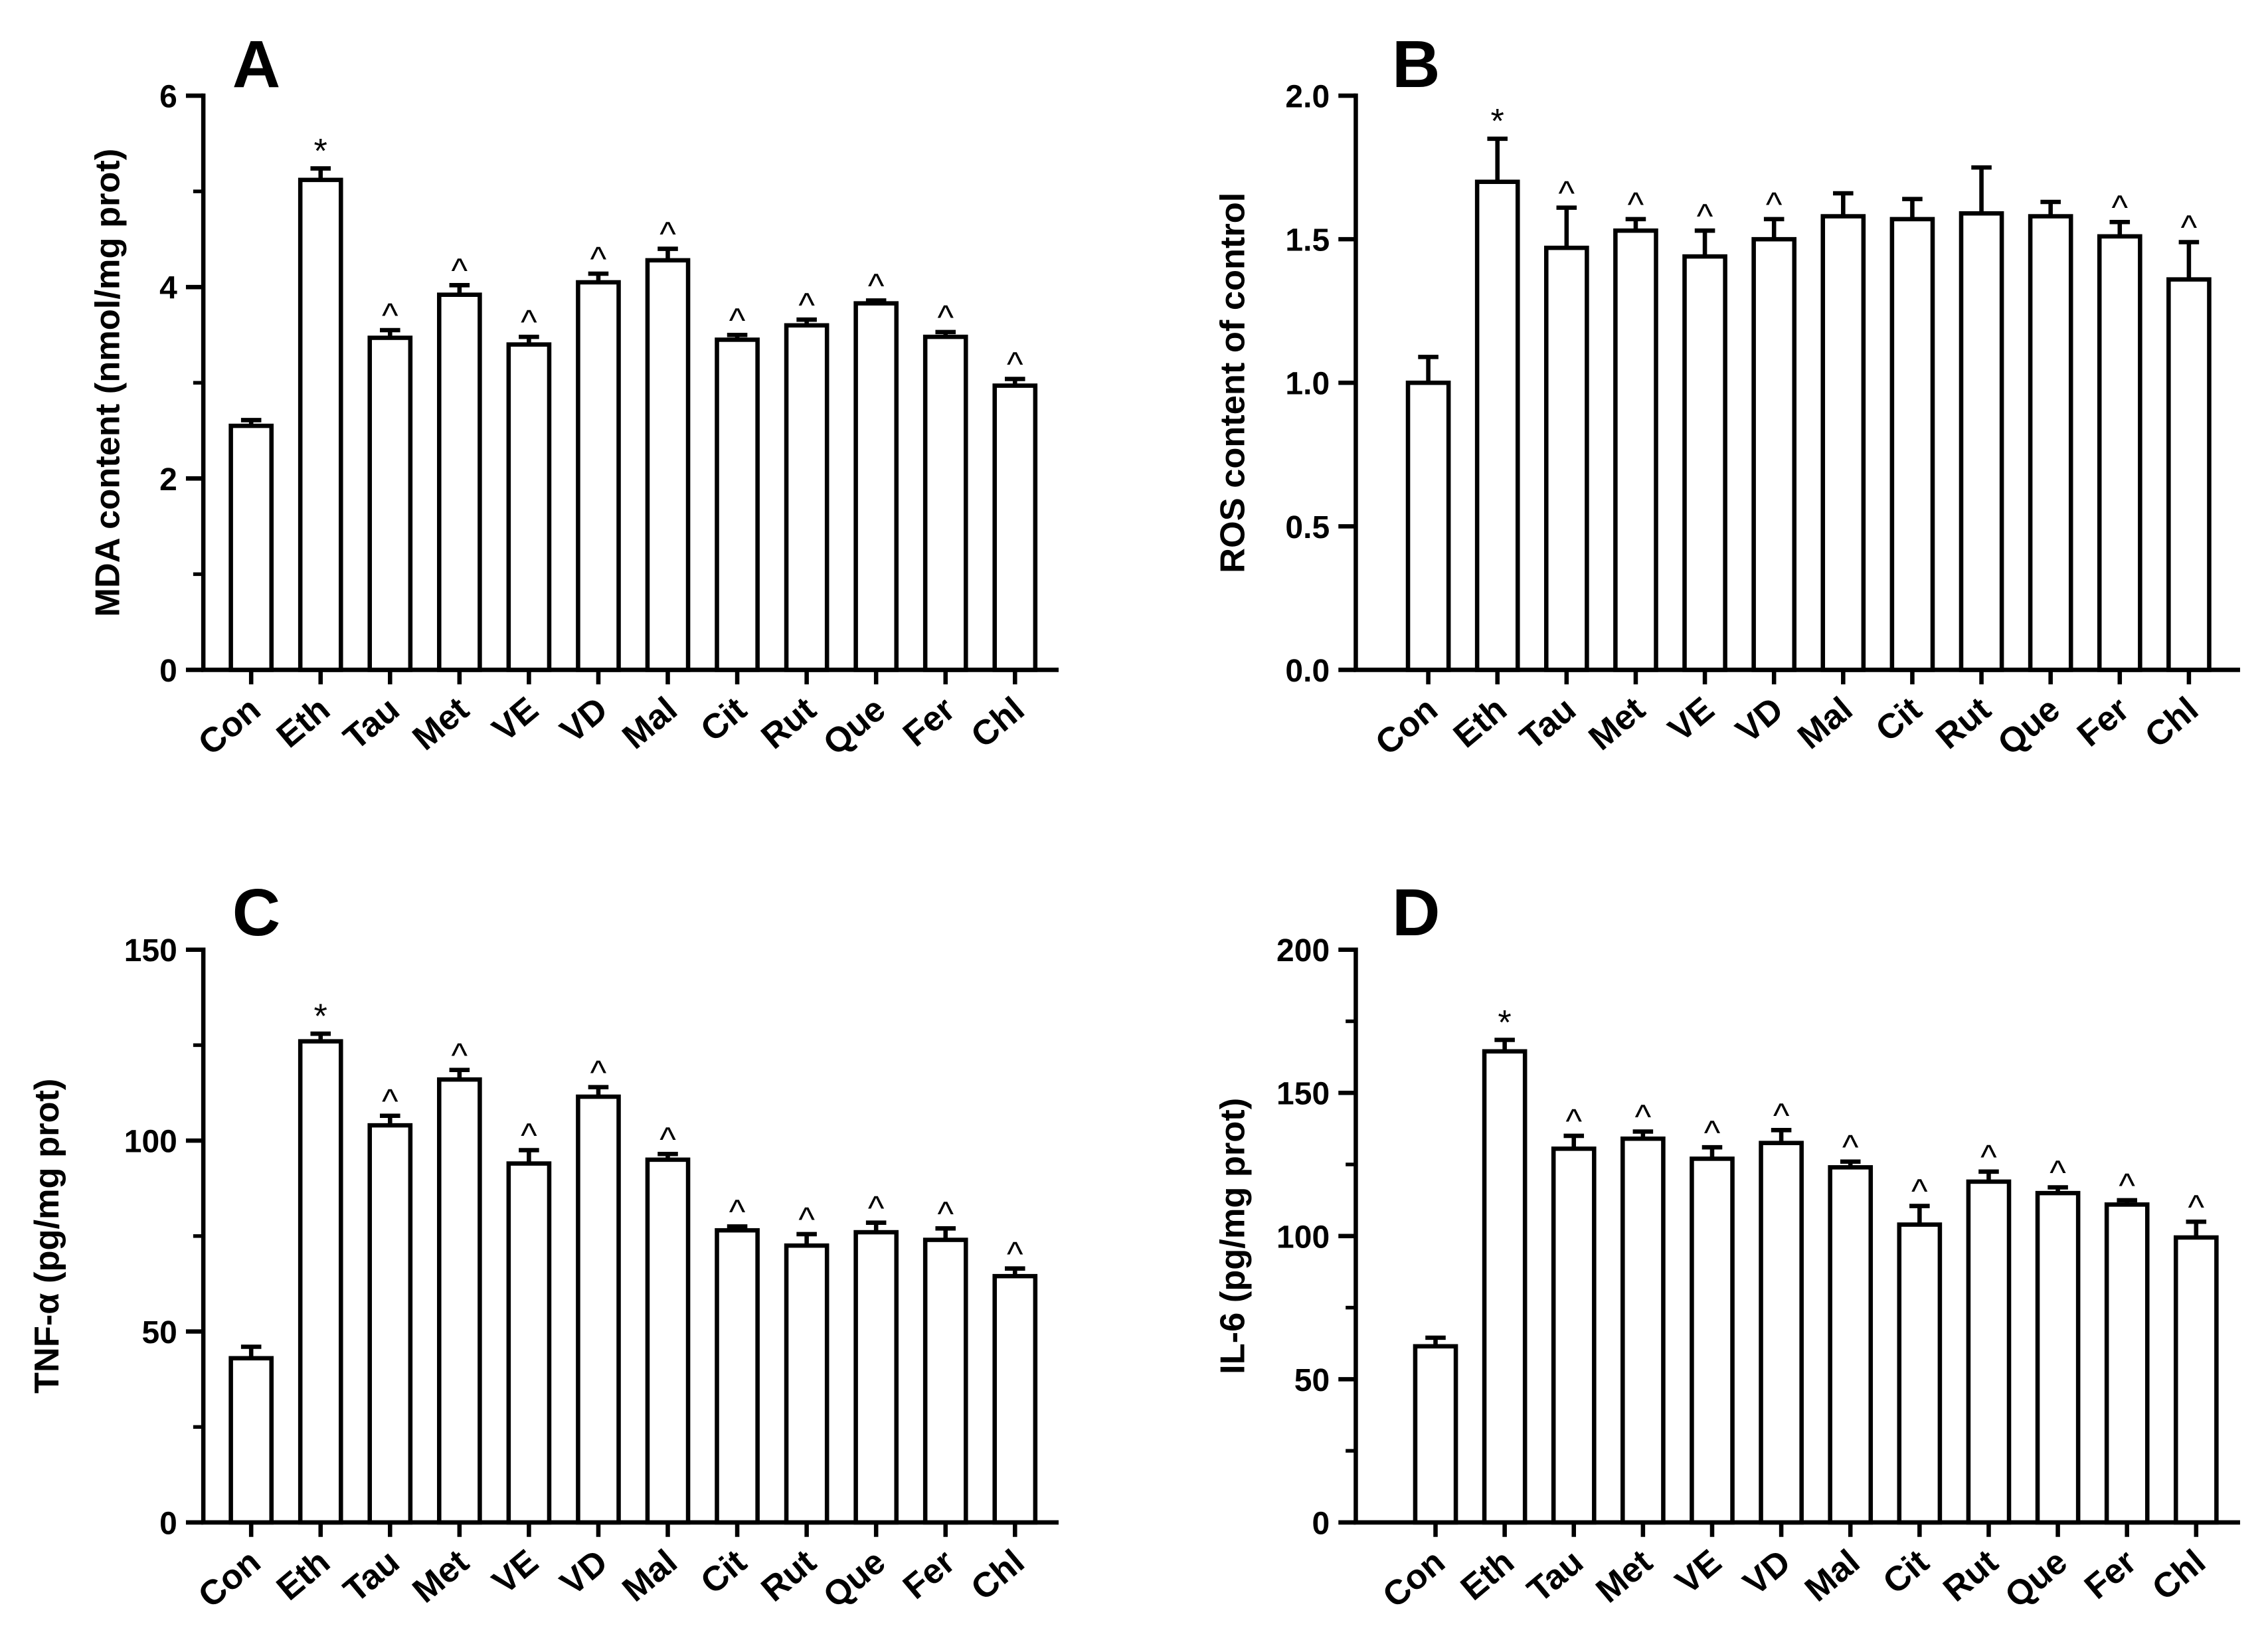 Image resolution: width=2268 pixels, height=1650 pixels. Describe the element at coordinates (1303, 1094) in the screenshot. I see `y-tick-label: 150` at that location.